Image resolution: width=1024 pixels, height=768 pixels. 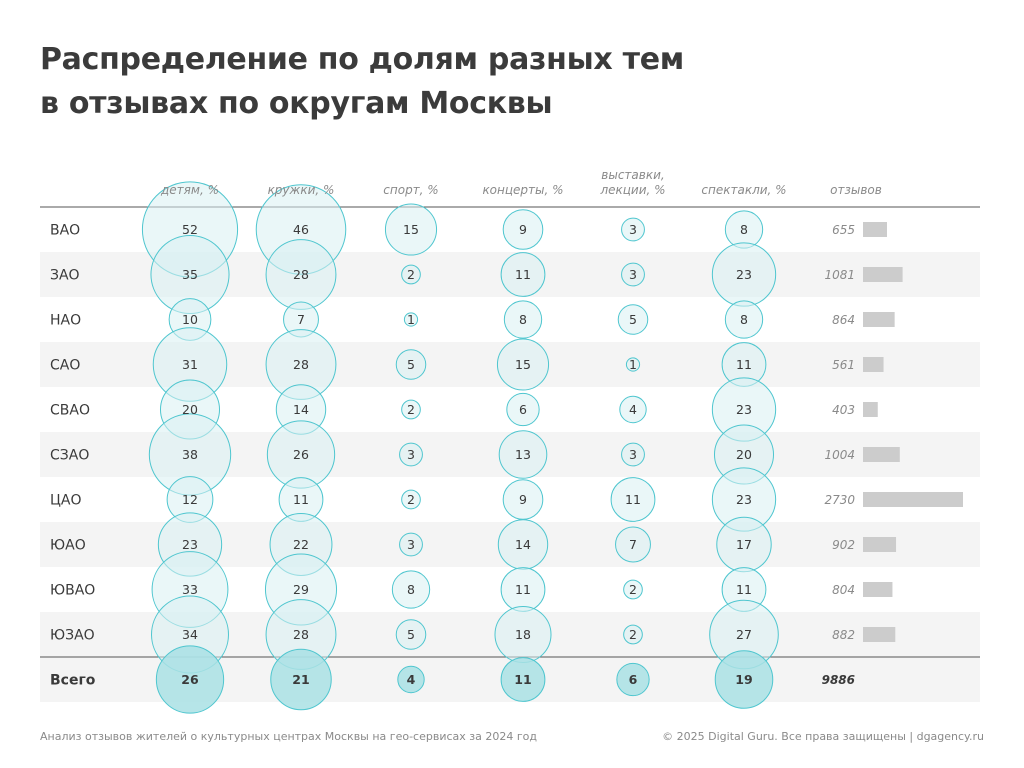 I want to click on reviews-count: 902, so click(x=843, y=545).